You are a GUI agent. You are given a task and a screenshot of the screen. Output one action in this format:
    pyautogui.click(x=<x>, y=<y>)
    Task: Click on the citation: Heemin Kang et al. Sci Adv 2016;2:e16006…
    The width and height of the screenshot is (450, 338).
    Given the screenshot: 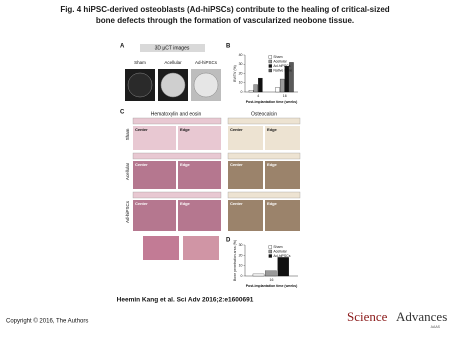 What is the action you would take?
    pyautogui.click(x=185, y=300)
    